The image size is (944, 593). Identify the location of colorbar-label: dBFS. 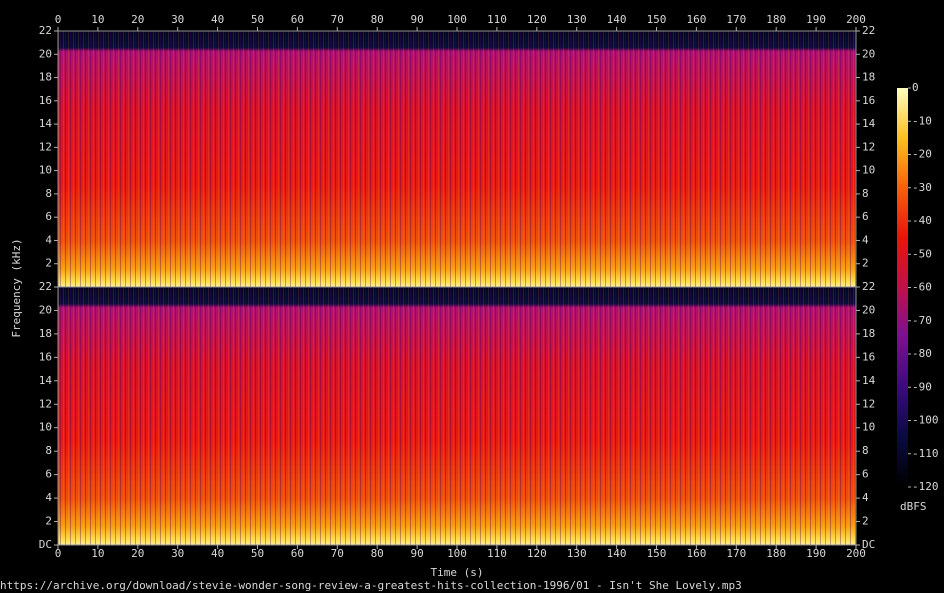
(913, 506).